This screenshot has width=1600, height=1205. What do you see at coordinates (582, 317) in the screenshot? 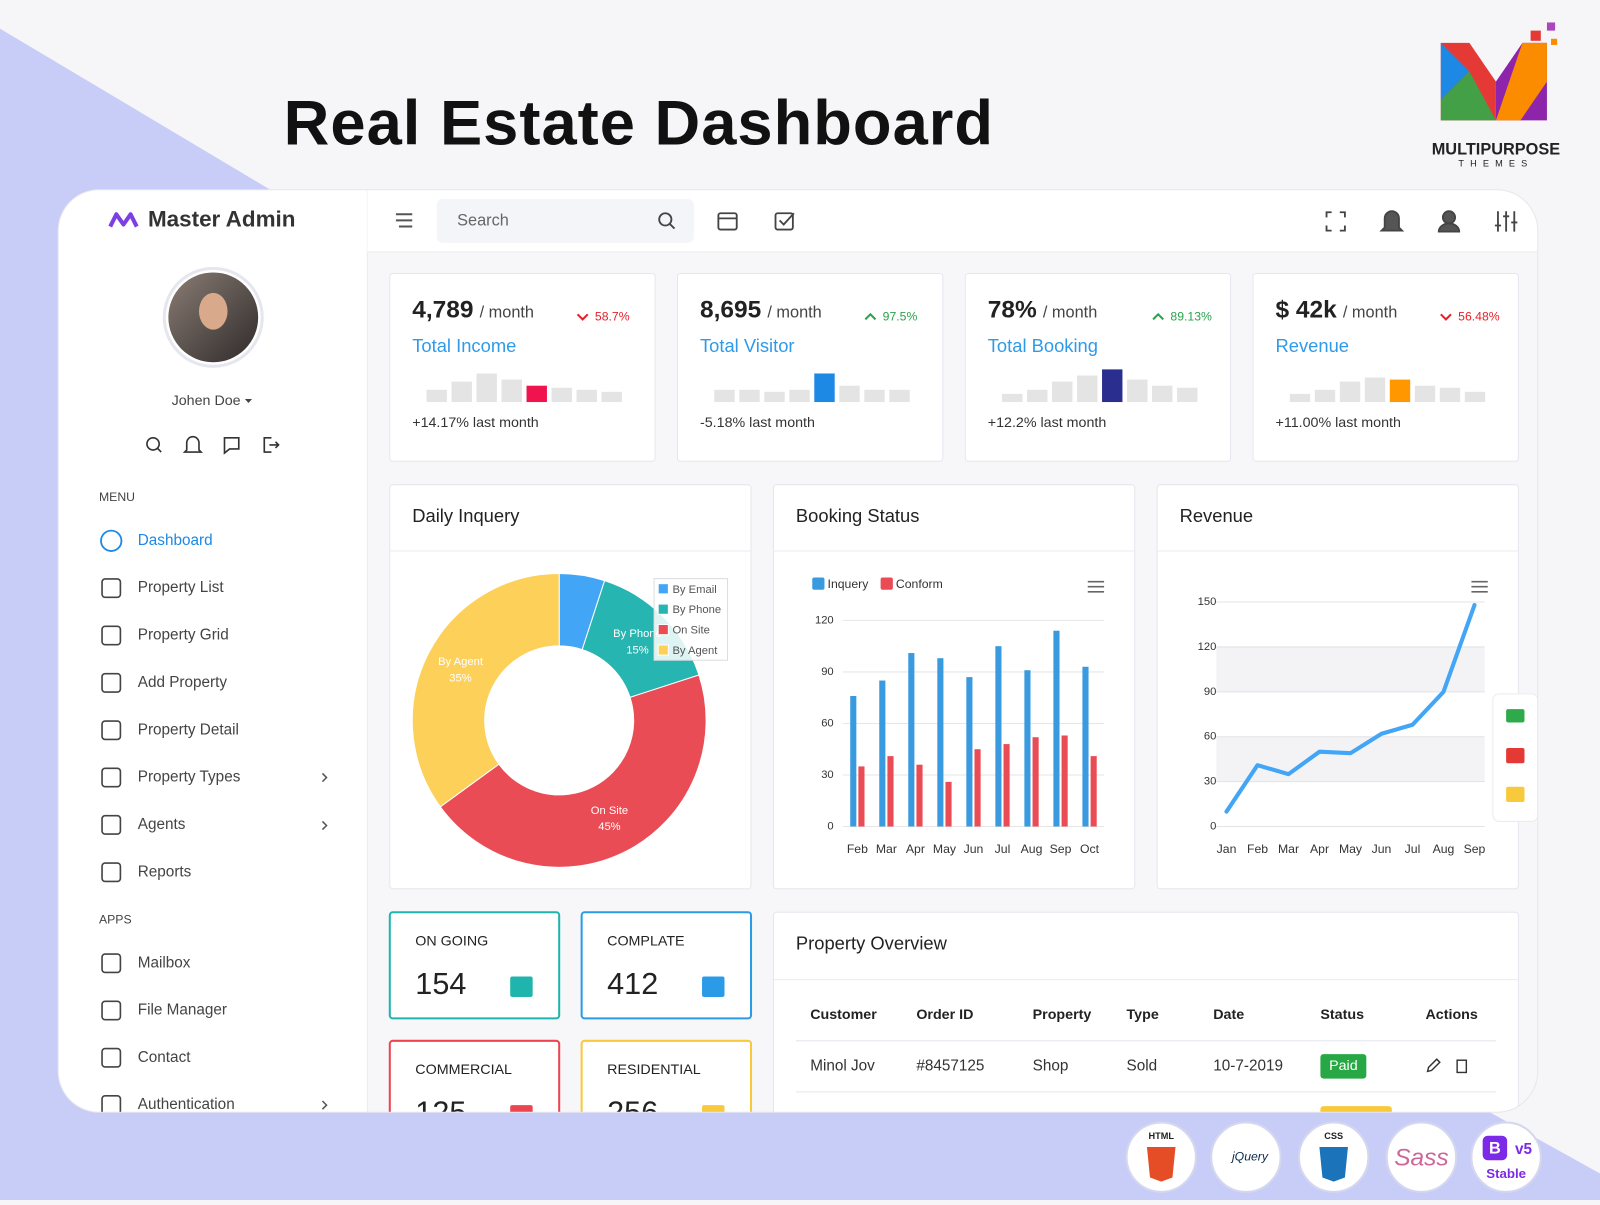
I see `trend-arrow` at bounding box center [582, 317].